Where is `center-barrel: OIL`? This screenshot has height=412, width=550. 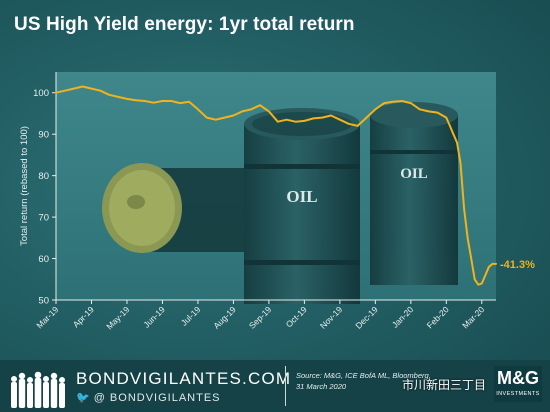 center-barrel: OIL is located at coordinates (302, 206).